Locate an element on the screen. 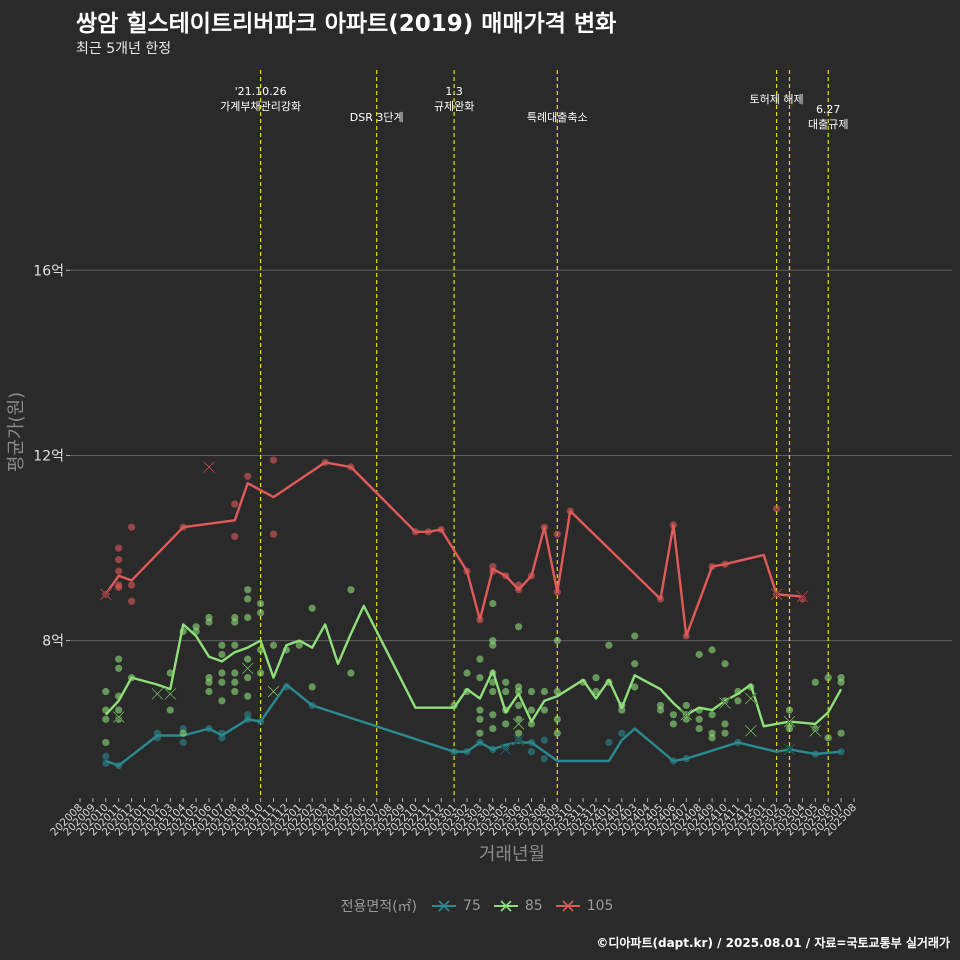 Image resolution: width=960 pixels, height=960 pixels. legend-item-85: 85 is located at coordinates (518, 906).